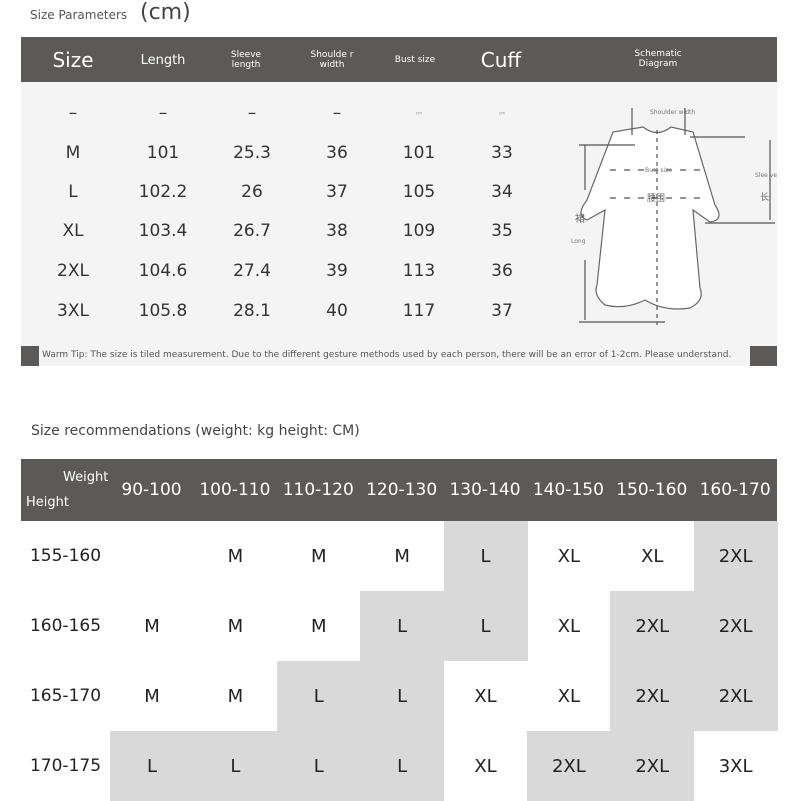 This screenshot has height=801, width=800. What do you see at coordinates (151, 490) in the screenshot?
I see `weight-column-header: 90-100` at bounding box center [151, 490].